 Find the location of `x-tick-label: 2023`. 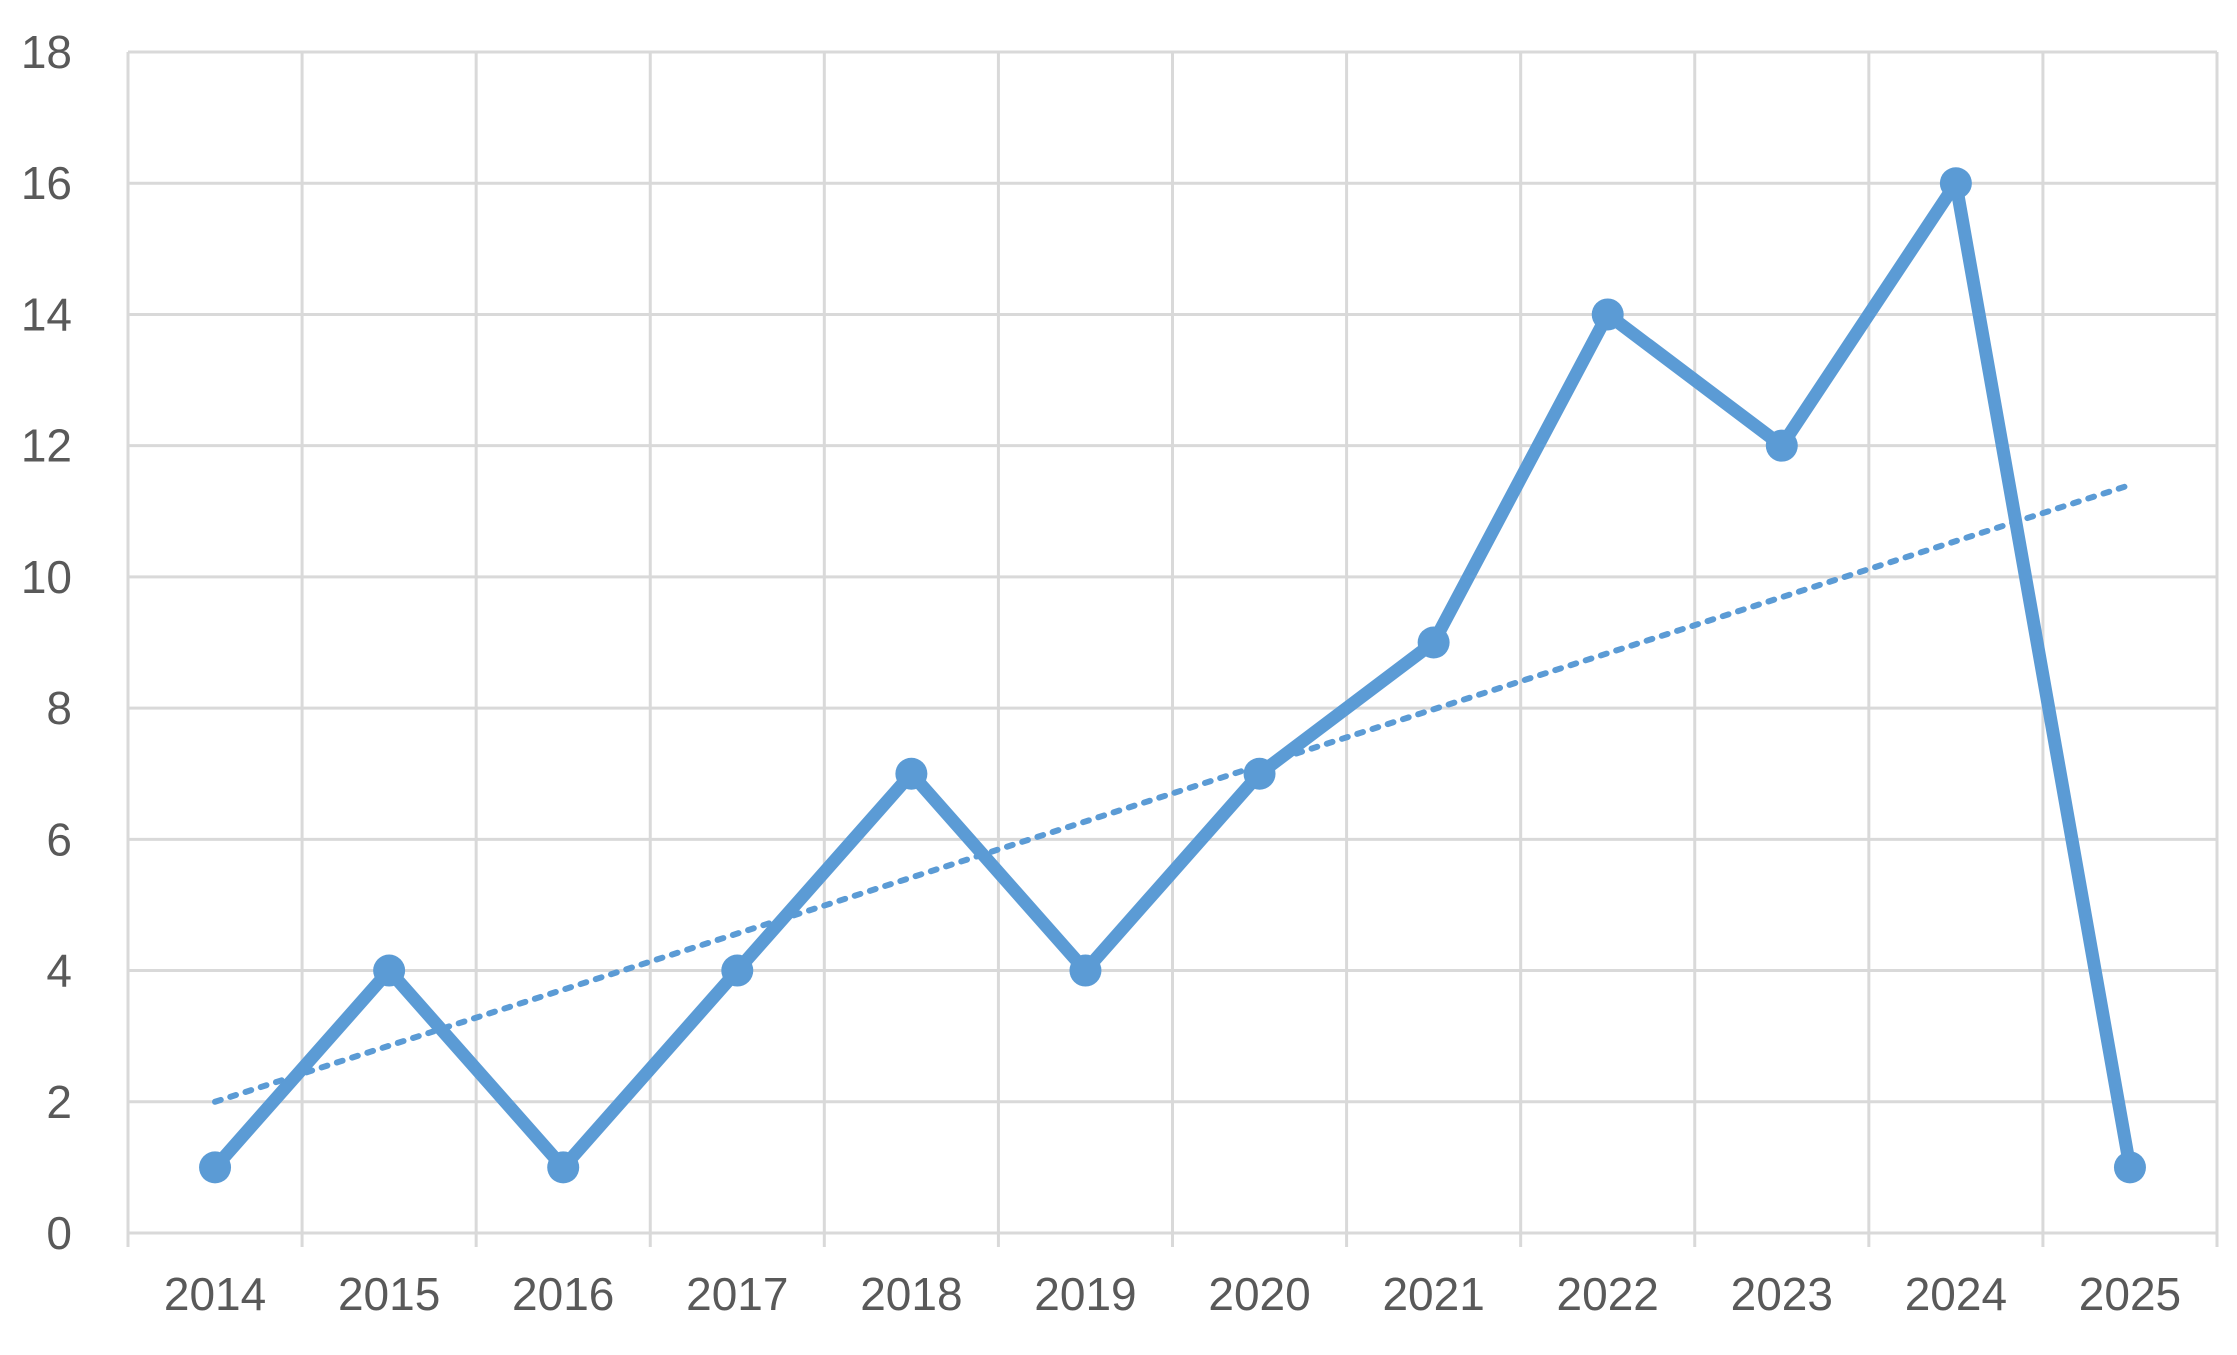

x-tick-label: 2023 is located at coordinates (1782, 1294).